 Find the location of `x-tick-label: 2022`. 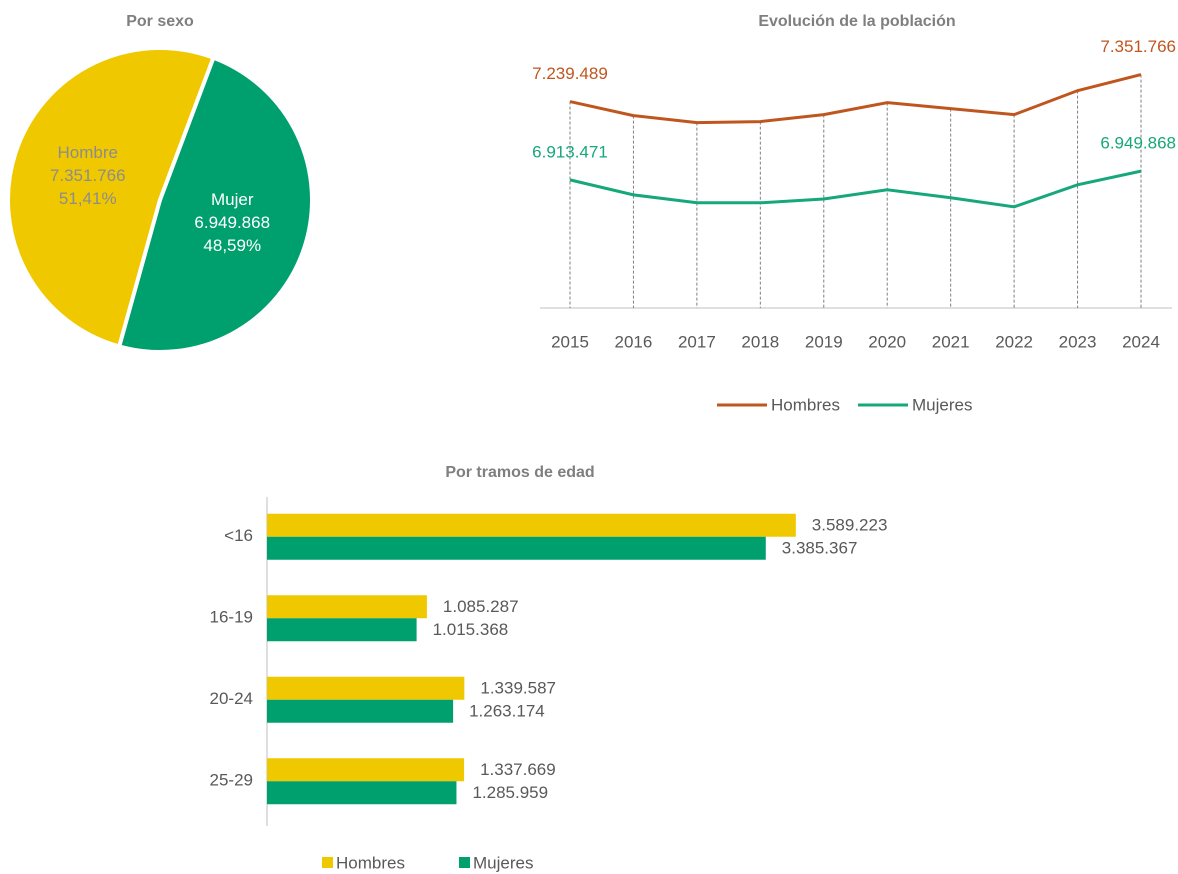

x-tick-label: 2022 is located at coordinates (1014, 341).